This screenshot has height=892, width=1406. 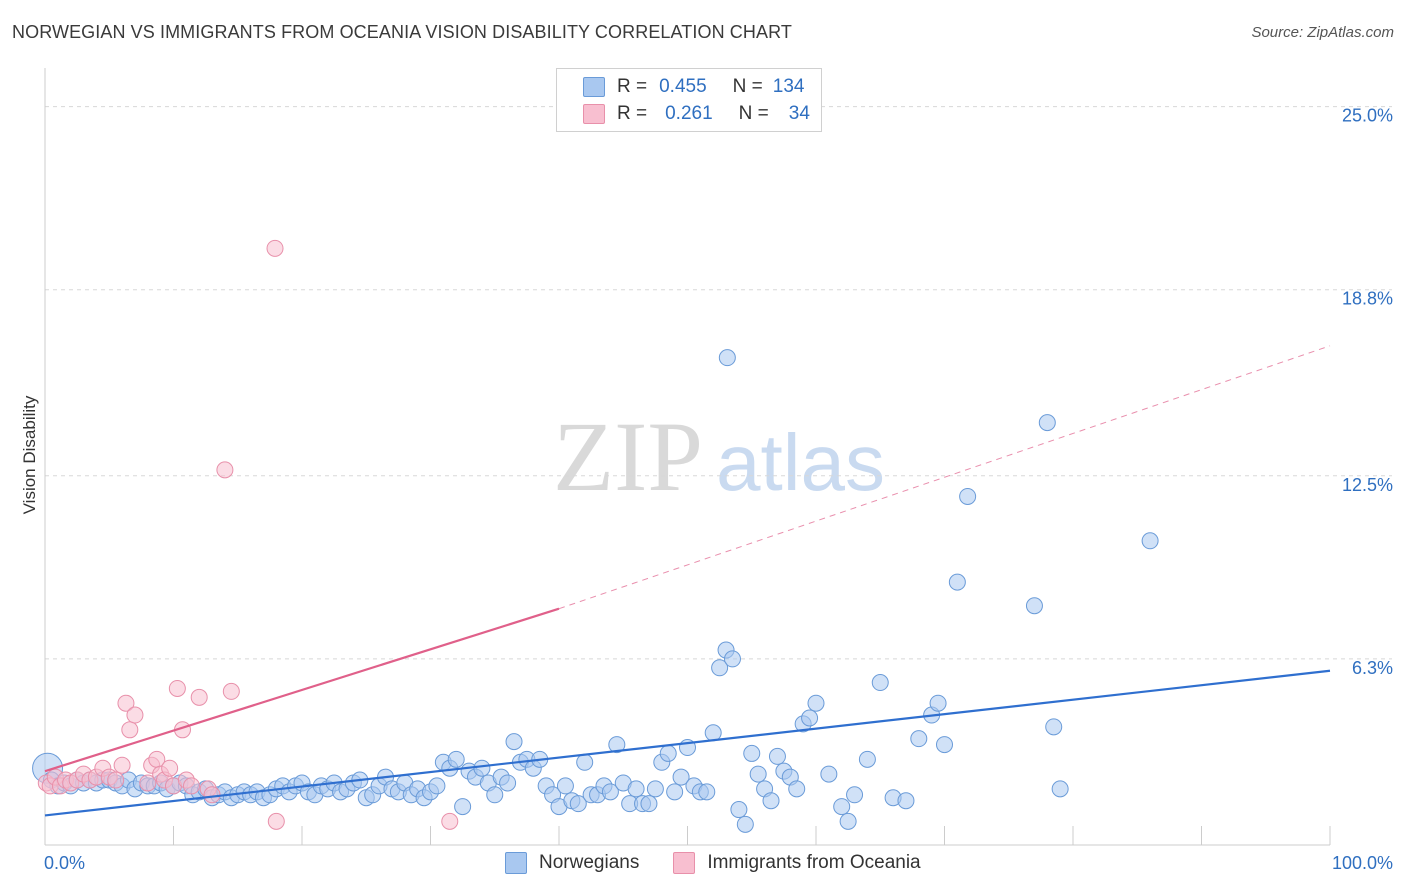 I want to click on x-tick-label: 0.0%, so click(x=64, y=863).